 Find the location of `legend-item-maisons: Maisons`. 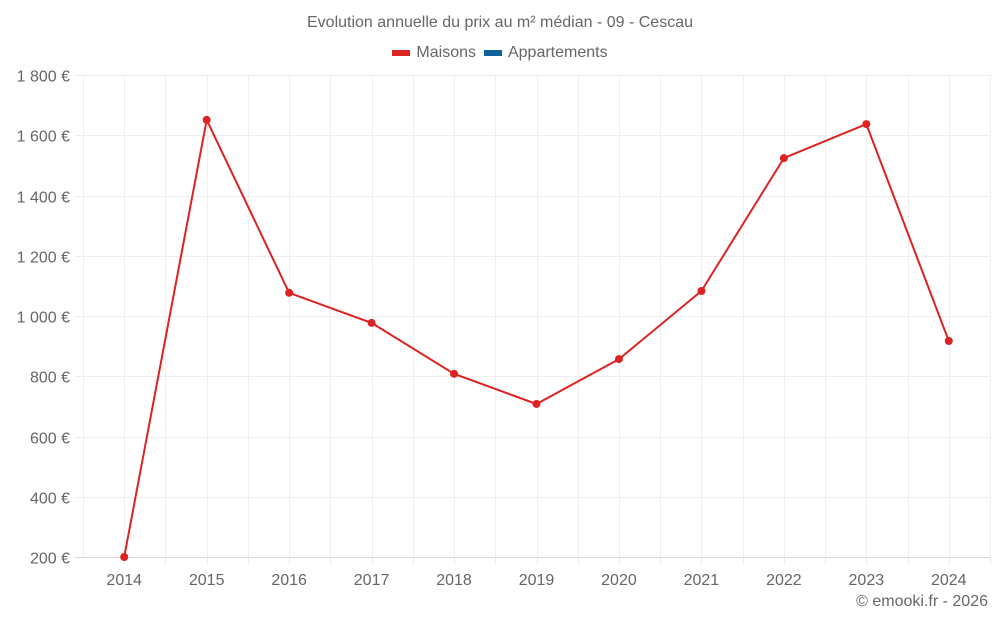

legend-item-maisons: Maisons is located at coordinates (434, 53).